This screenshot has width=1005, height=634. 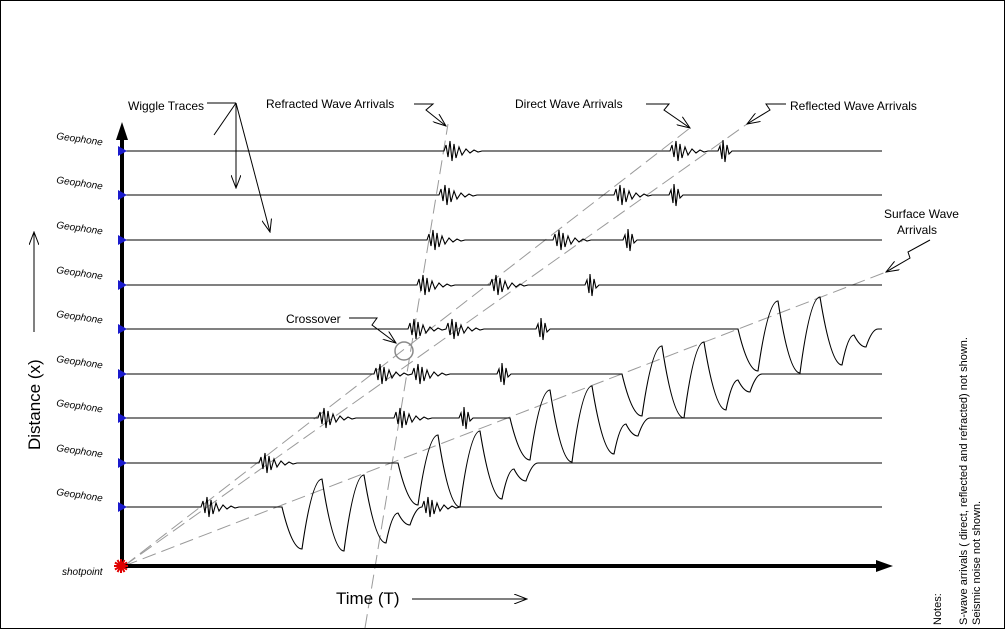 What do you see at coordinates (921, 214) in the screenshot?
I see `surface-wave-label-line1: Surface Wave` at bounding box center [921, 214].